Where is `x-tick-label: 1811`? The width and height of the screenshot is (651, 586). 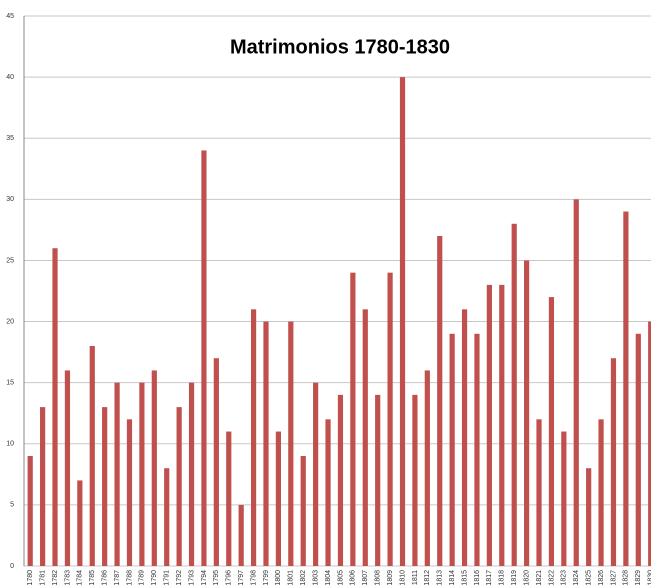 x-tick-label: 1811 is located at coordinates (415, 577).